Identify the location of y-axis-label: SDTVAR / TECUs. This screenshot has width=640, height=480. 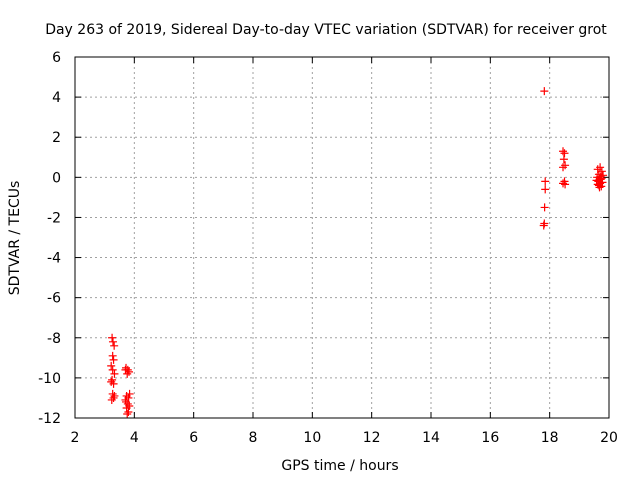
(15, 238).